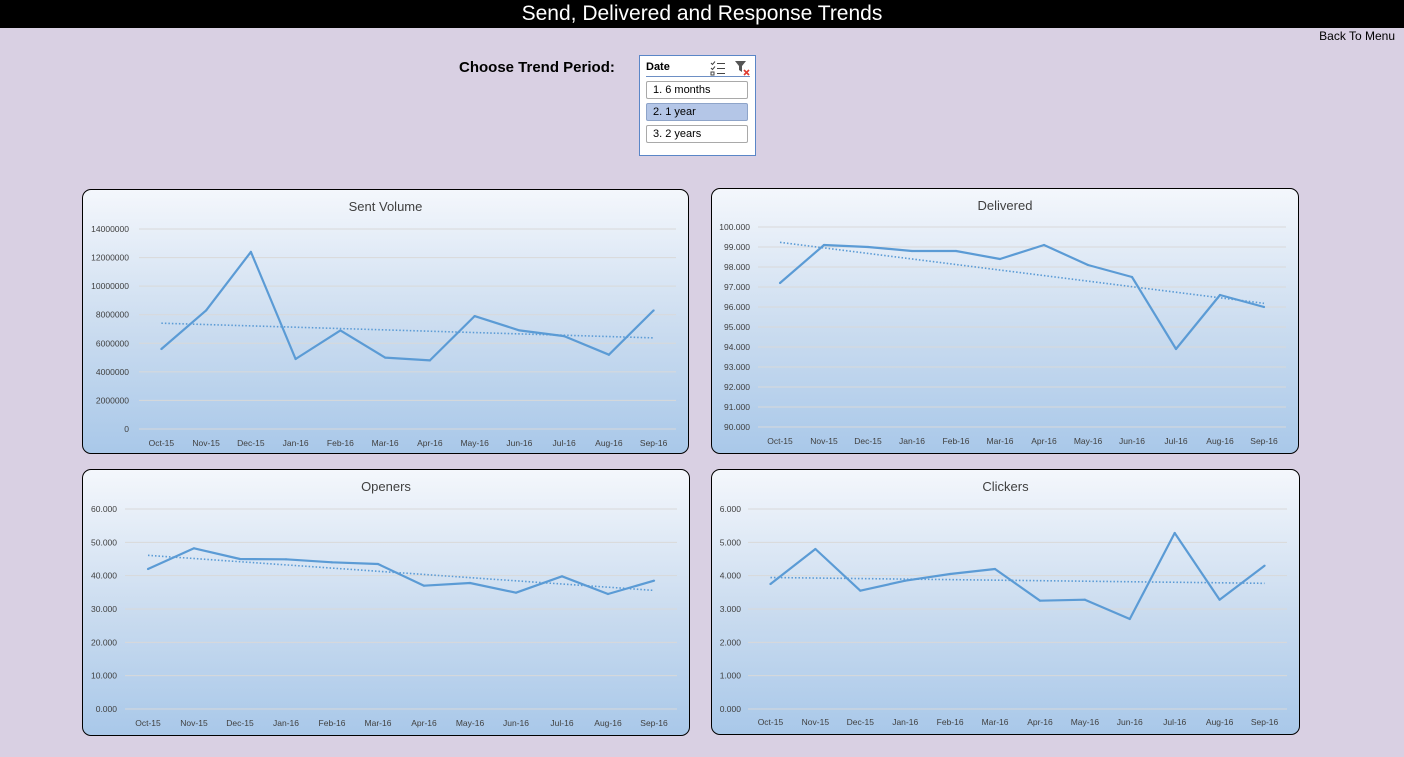  Describe the element at coordinates (1005, 486) in the screenshot. I see `chart-title: Clickers` at that location.